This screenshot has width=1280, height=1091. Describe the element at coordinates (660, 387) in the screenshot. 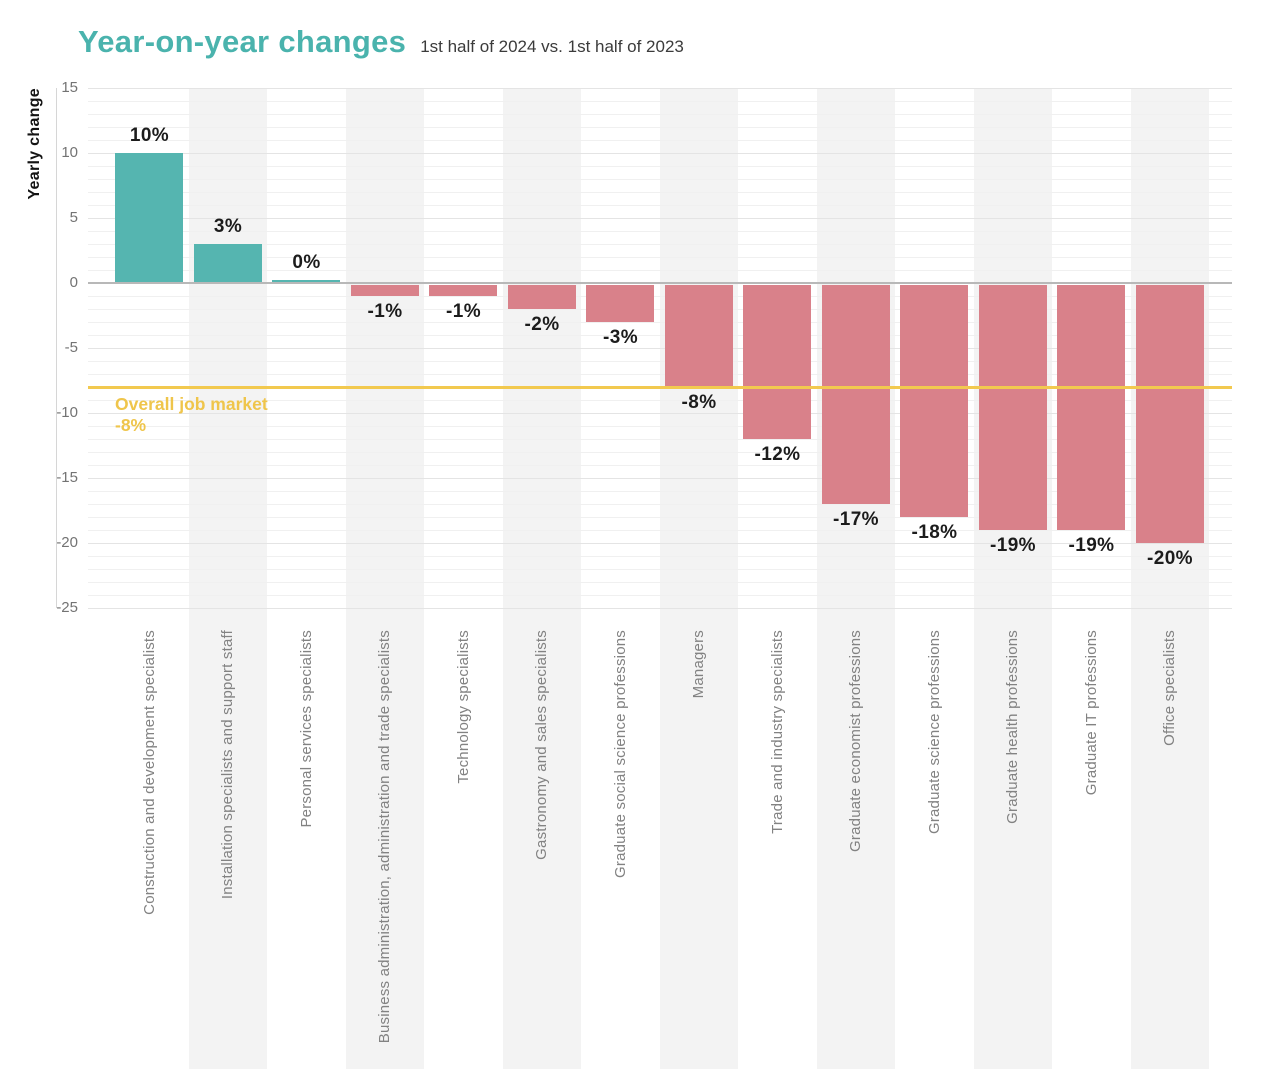

I see `reference-line` at that location.